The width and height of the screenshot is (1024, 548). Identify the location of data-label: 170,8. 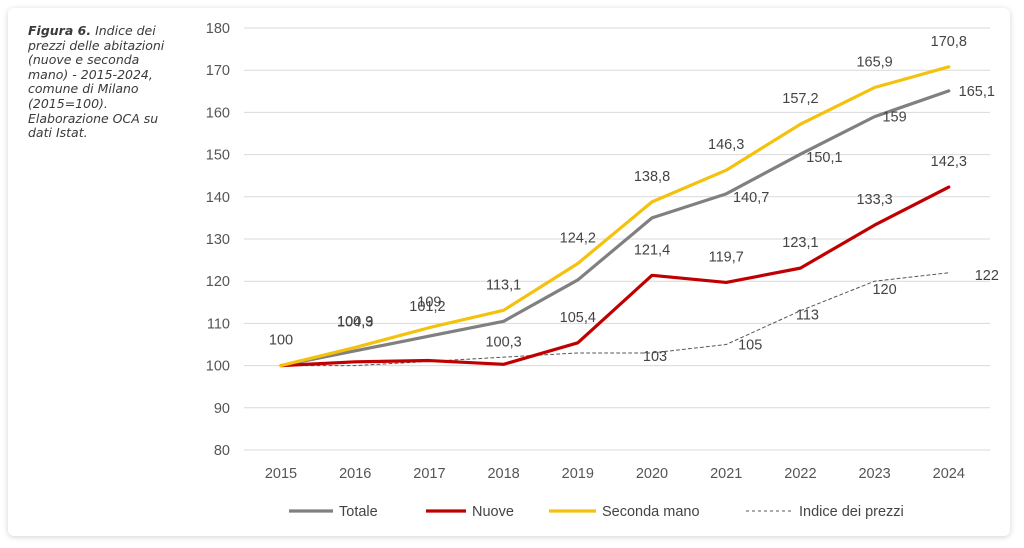
(949, 42).